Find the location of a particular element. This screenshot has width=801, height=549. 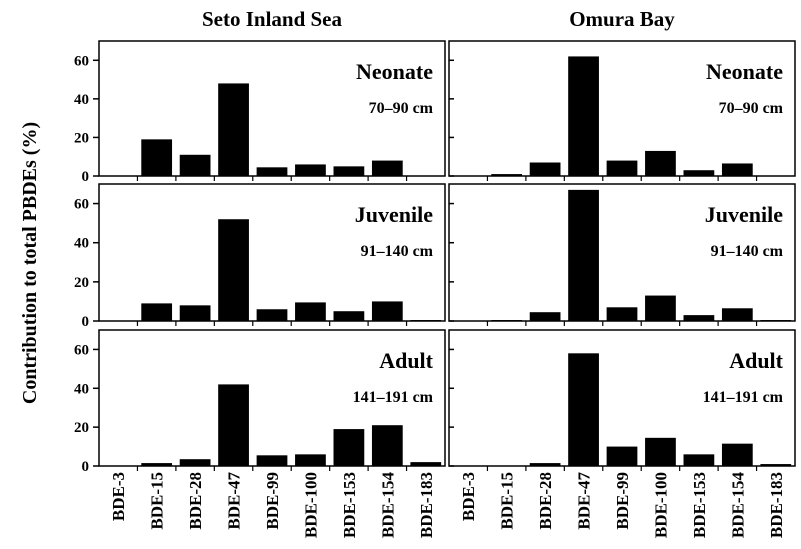

stage-label-juvenile-omura: Juvenile is located at coordinates (744, 214).